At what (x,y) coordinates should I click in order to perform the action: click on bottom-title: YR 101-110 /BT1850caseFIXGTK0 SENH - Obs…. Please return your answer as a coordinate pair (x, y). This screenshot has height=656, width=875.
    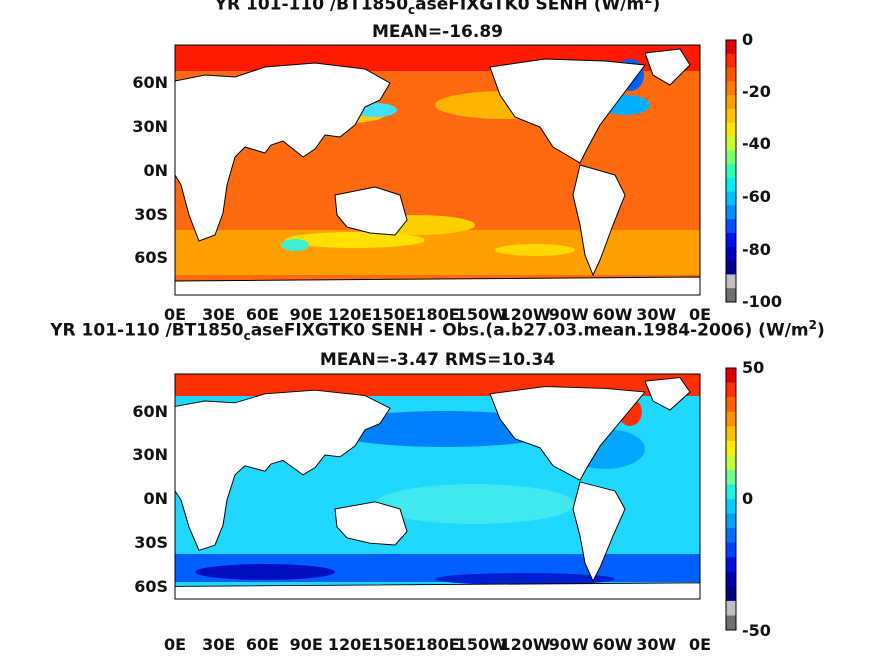
    Looking at the image, I should click on (437, 331).